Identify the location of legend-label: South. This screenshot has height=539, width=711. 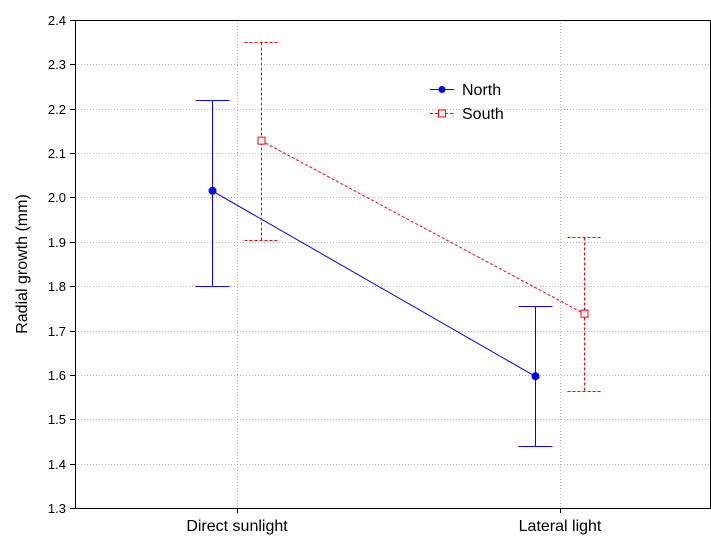
(483, 114).